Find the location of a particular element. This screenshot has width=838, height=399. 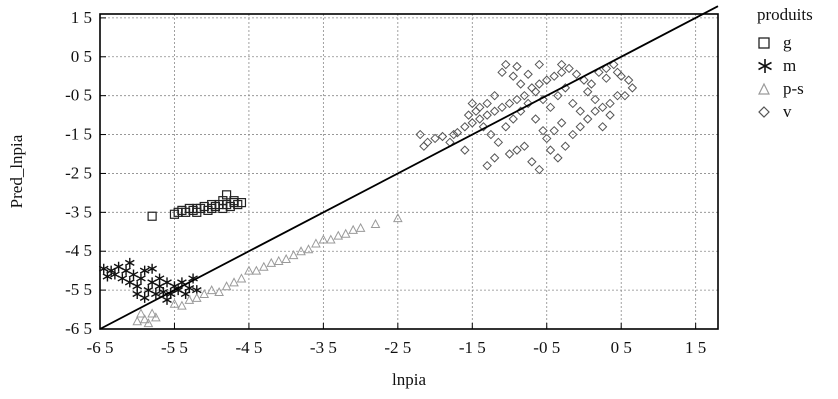

legend-label-m: m is located at coordinates (790, 65).